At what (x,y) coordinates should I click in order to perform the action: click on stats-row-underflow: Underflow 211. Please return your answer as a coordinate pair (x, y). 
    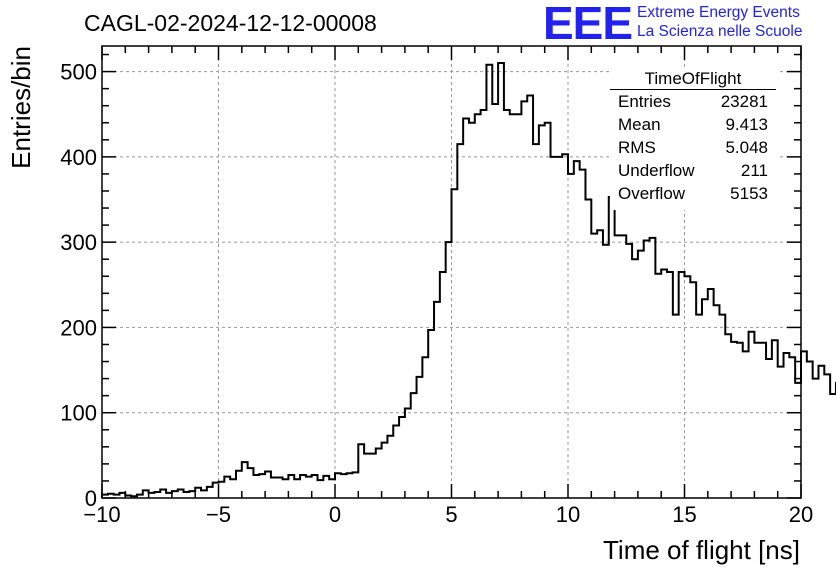
    Looking at the image, I should click on (694, 170).